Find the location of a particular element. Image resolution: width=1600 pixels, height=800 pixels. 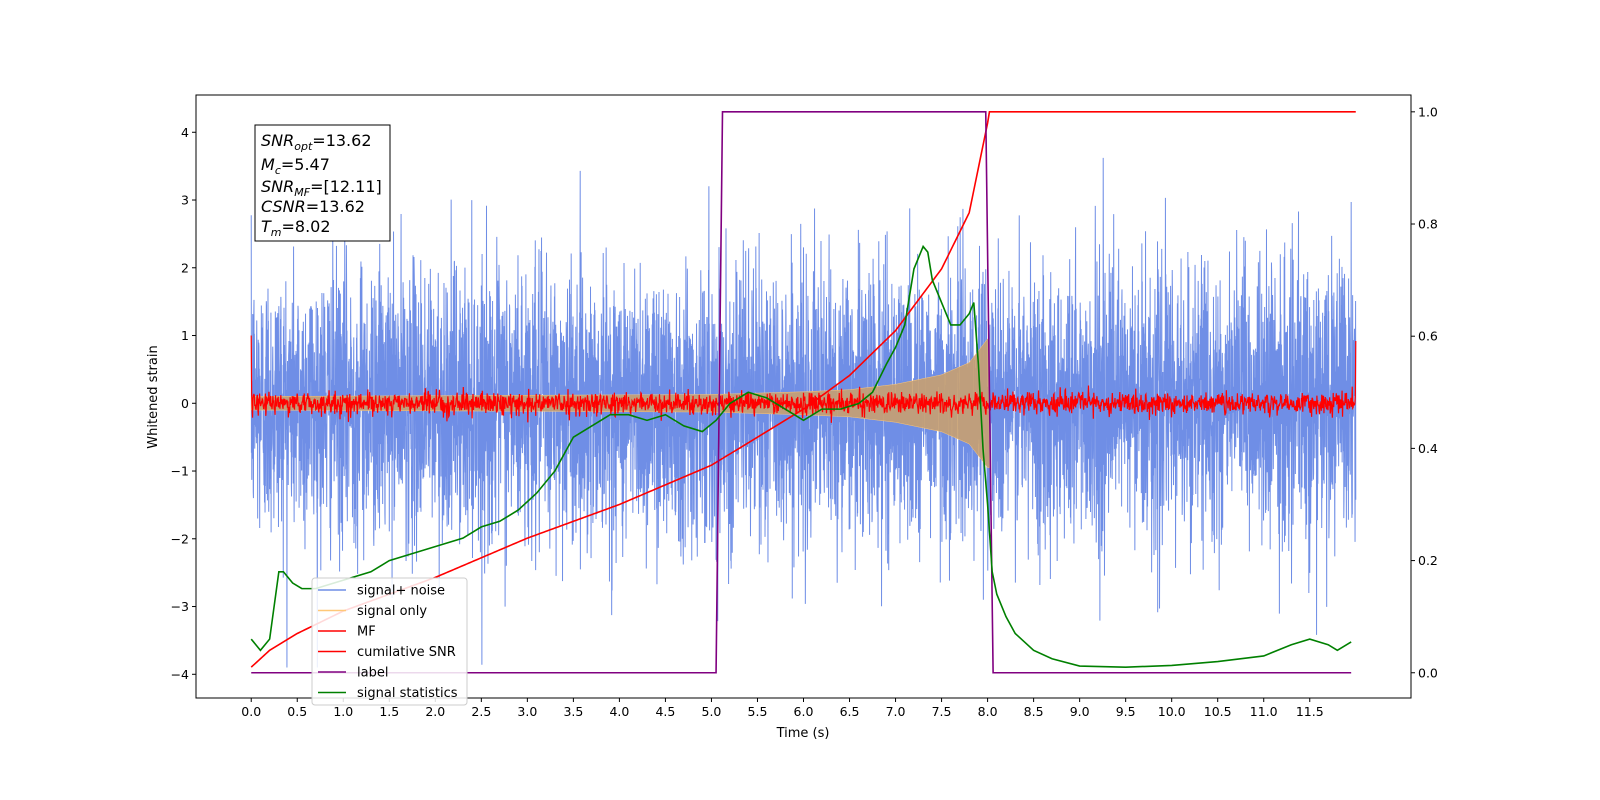

x-tick-label: 0.0 is located at coordinates (251, 711).